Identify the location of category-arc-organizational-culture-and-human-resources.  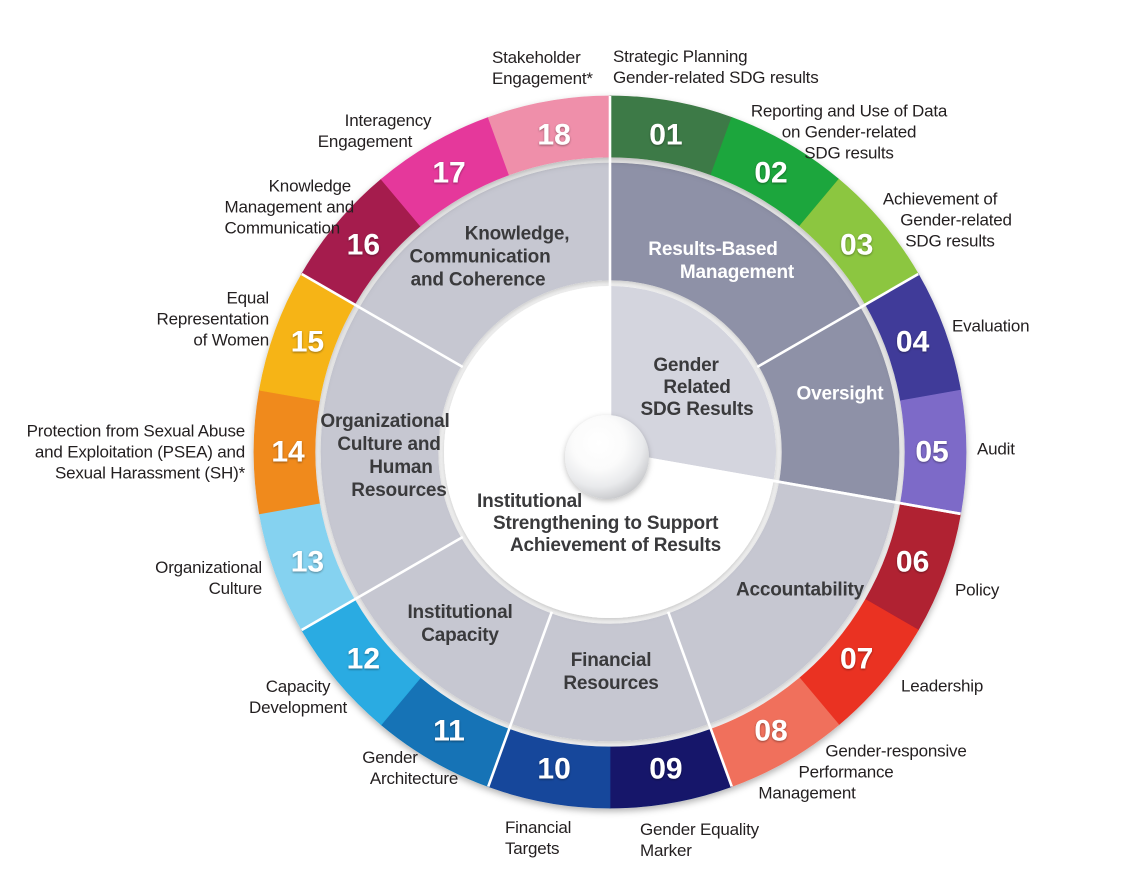
(391, 452).